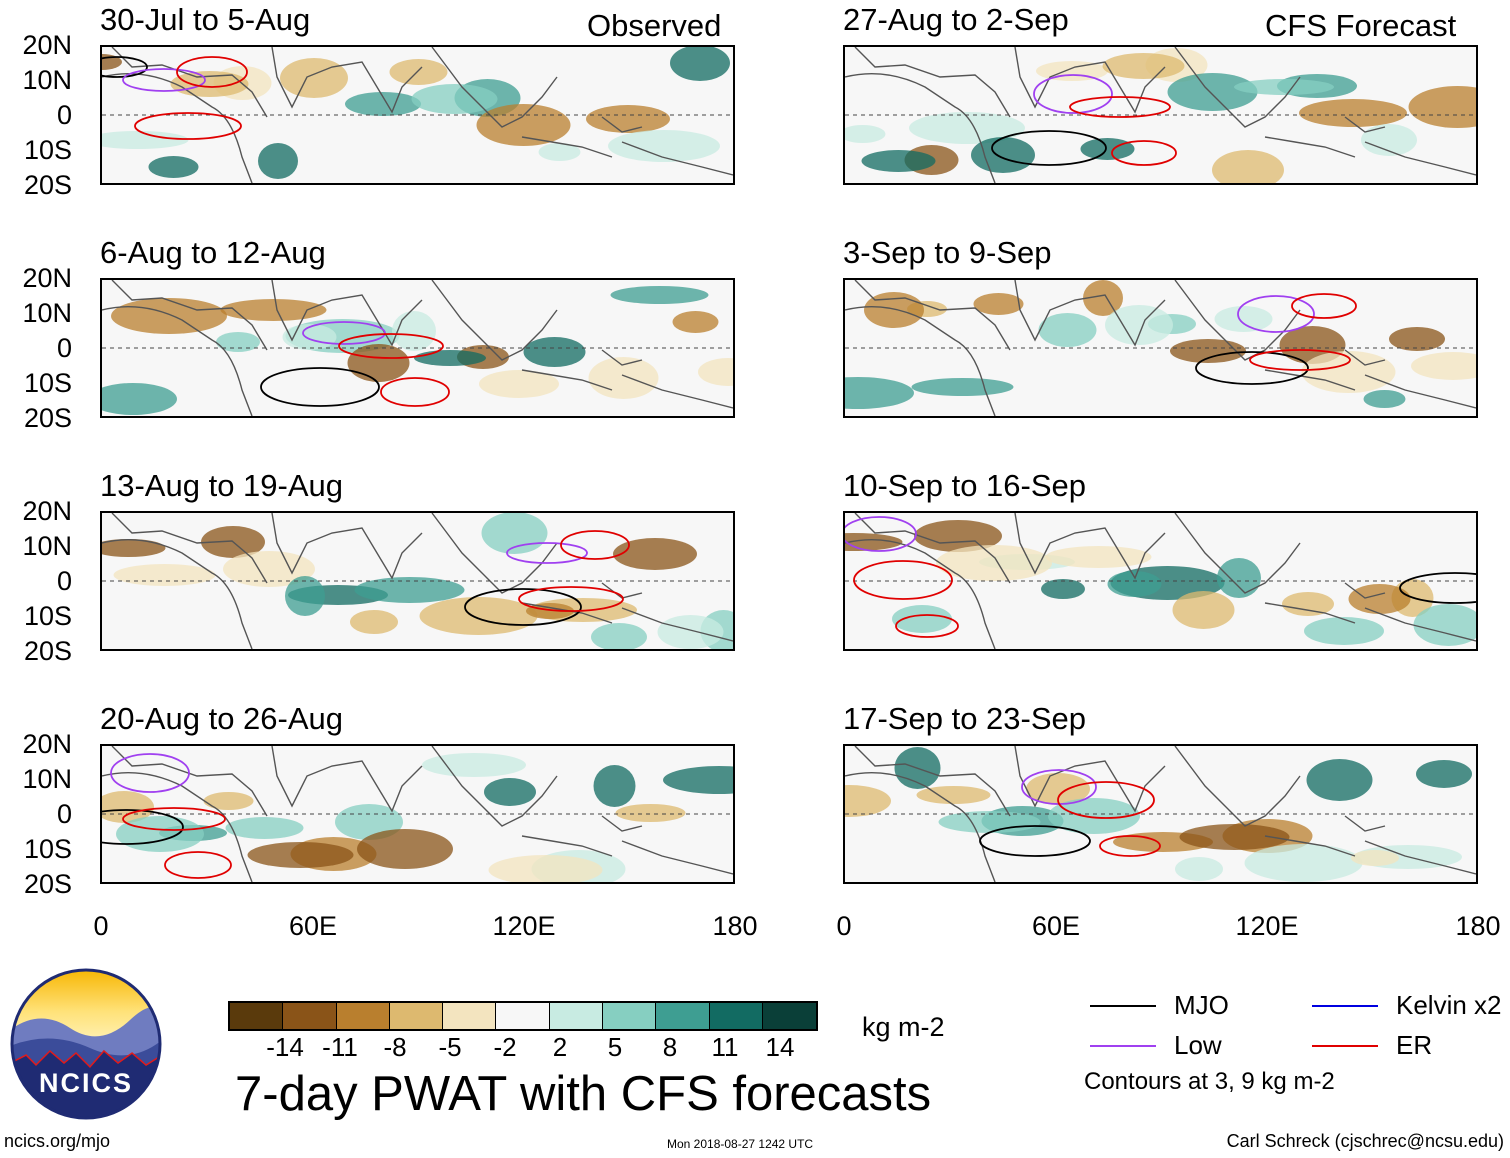 Image resolution: width=1510 pixels, height=1158 pixels. I want to click on footer-site-link: ncics.org/mjo, so click(57, 1141).